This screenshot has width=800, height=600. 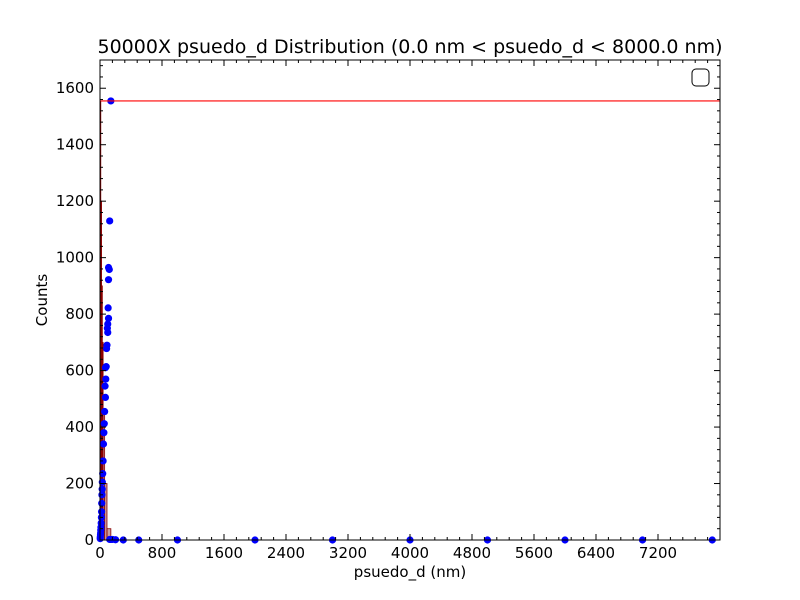 What do you see at coordinates (224, 553) in the screenshot?
I see `x-tick-label: 1600` at bounding box center [224, 553].